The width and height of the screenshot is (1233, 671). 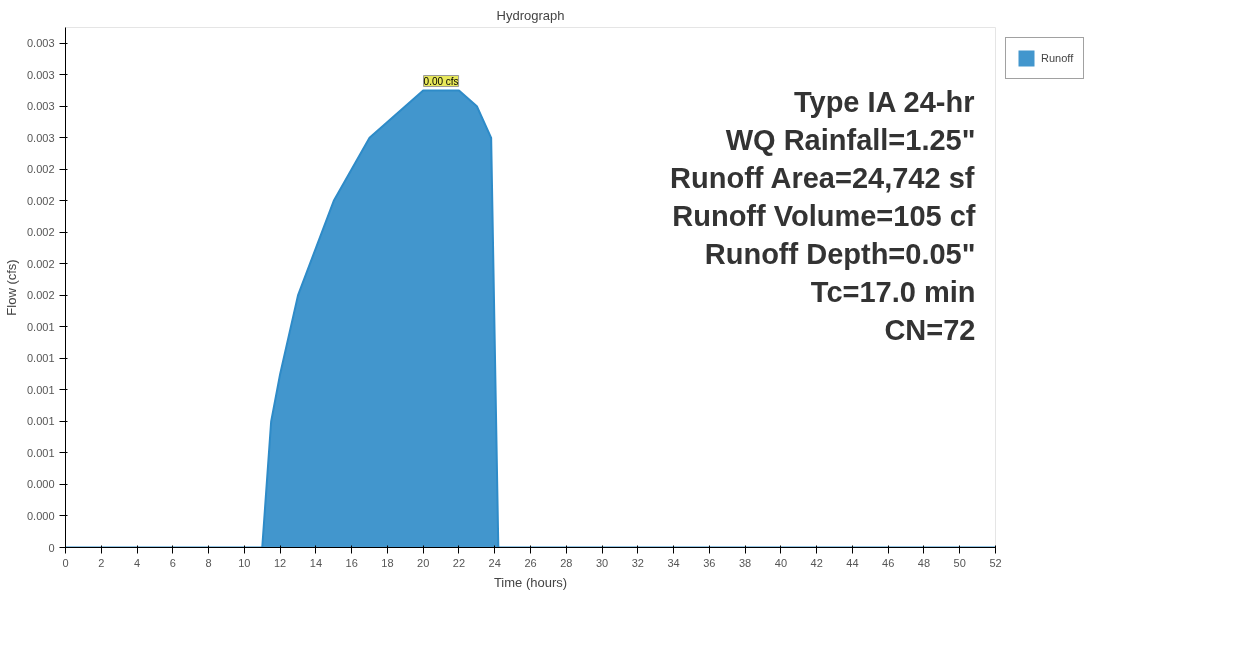 I want to click on x-tick-label: 26, so click(x=530, y=562).